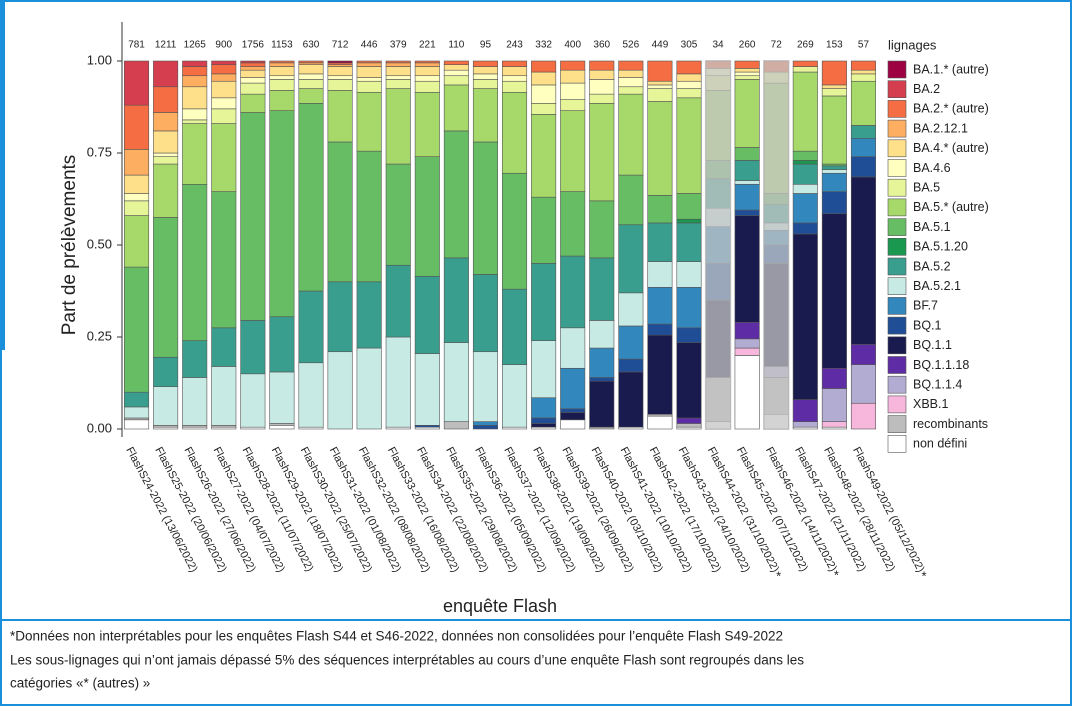 The height and width of the screenshot is (706, 1072). What do you see at coordinates (926, 187) in the screenshot?
I see `legend-label: BA.5` at bounding box center [926, 187].